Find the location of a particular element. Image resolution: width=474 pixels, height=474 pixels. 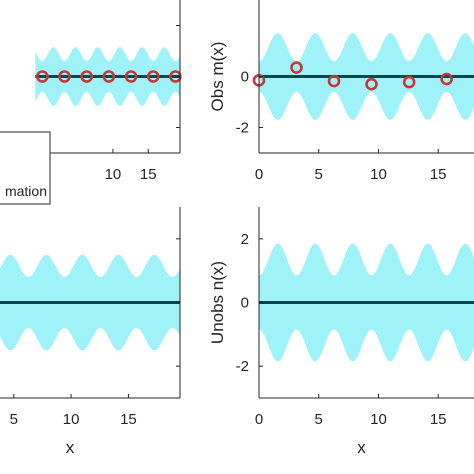

legend-box is located at coordinates (25, 168).